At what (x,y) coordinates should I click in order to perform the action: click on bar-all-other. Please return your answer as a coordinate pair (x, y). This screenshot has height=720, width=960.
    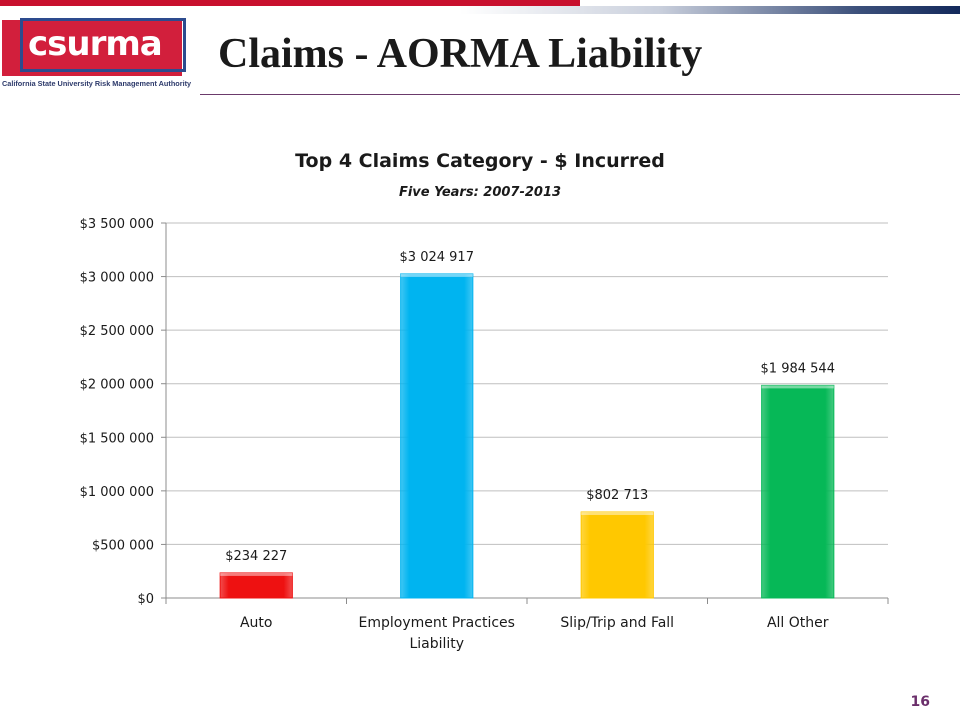
    Looking at the image, I should click on (798, 491).